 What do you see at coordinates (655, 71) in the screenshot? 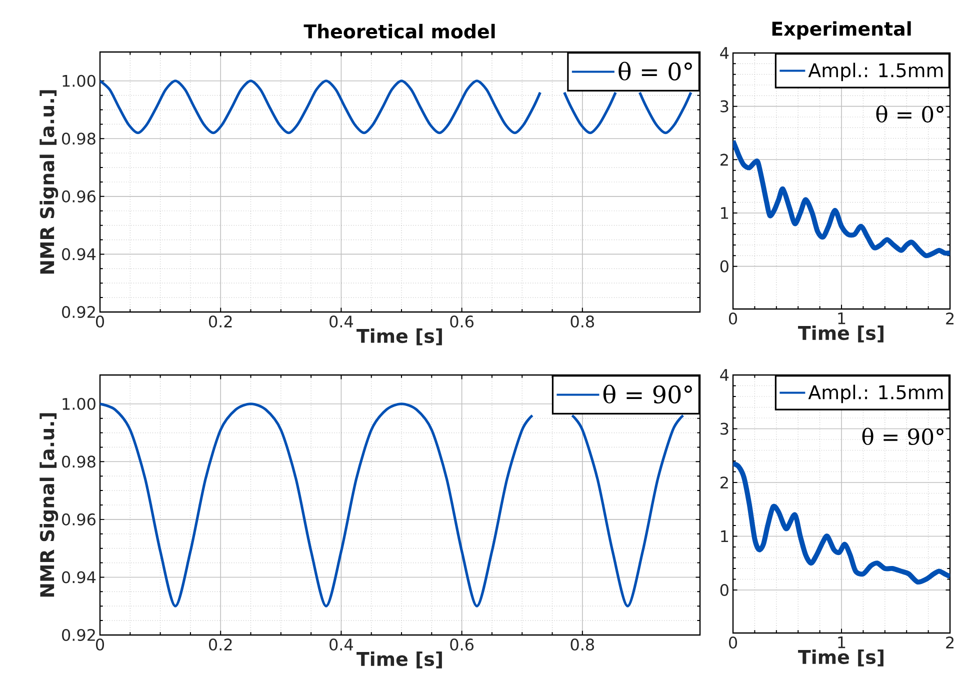
I see `legend-label: θ = 0°` at bounding box center [655, 71].